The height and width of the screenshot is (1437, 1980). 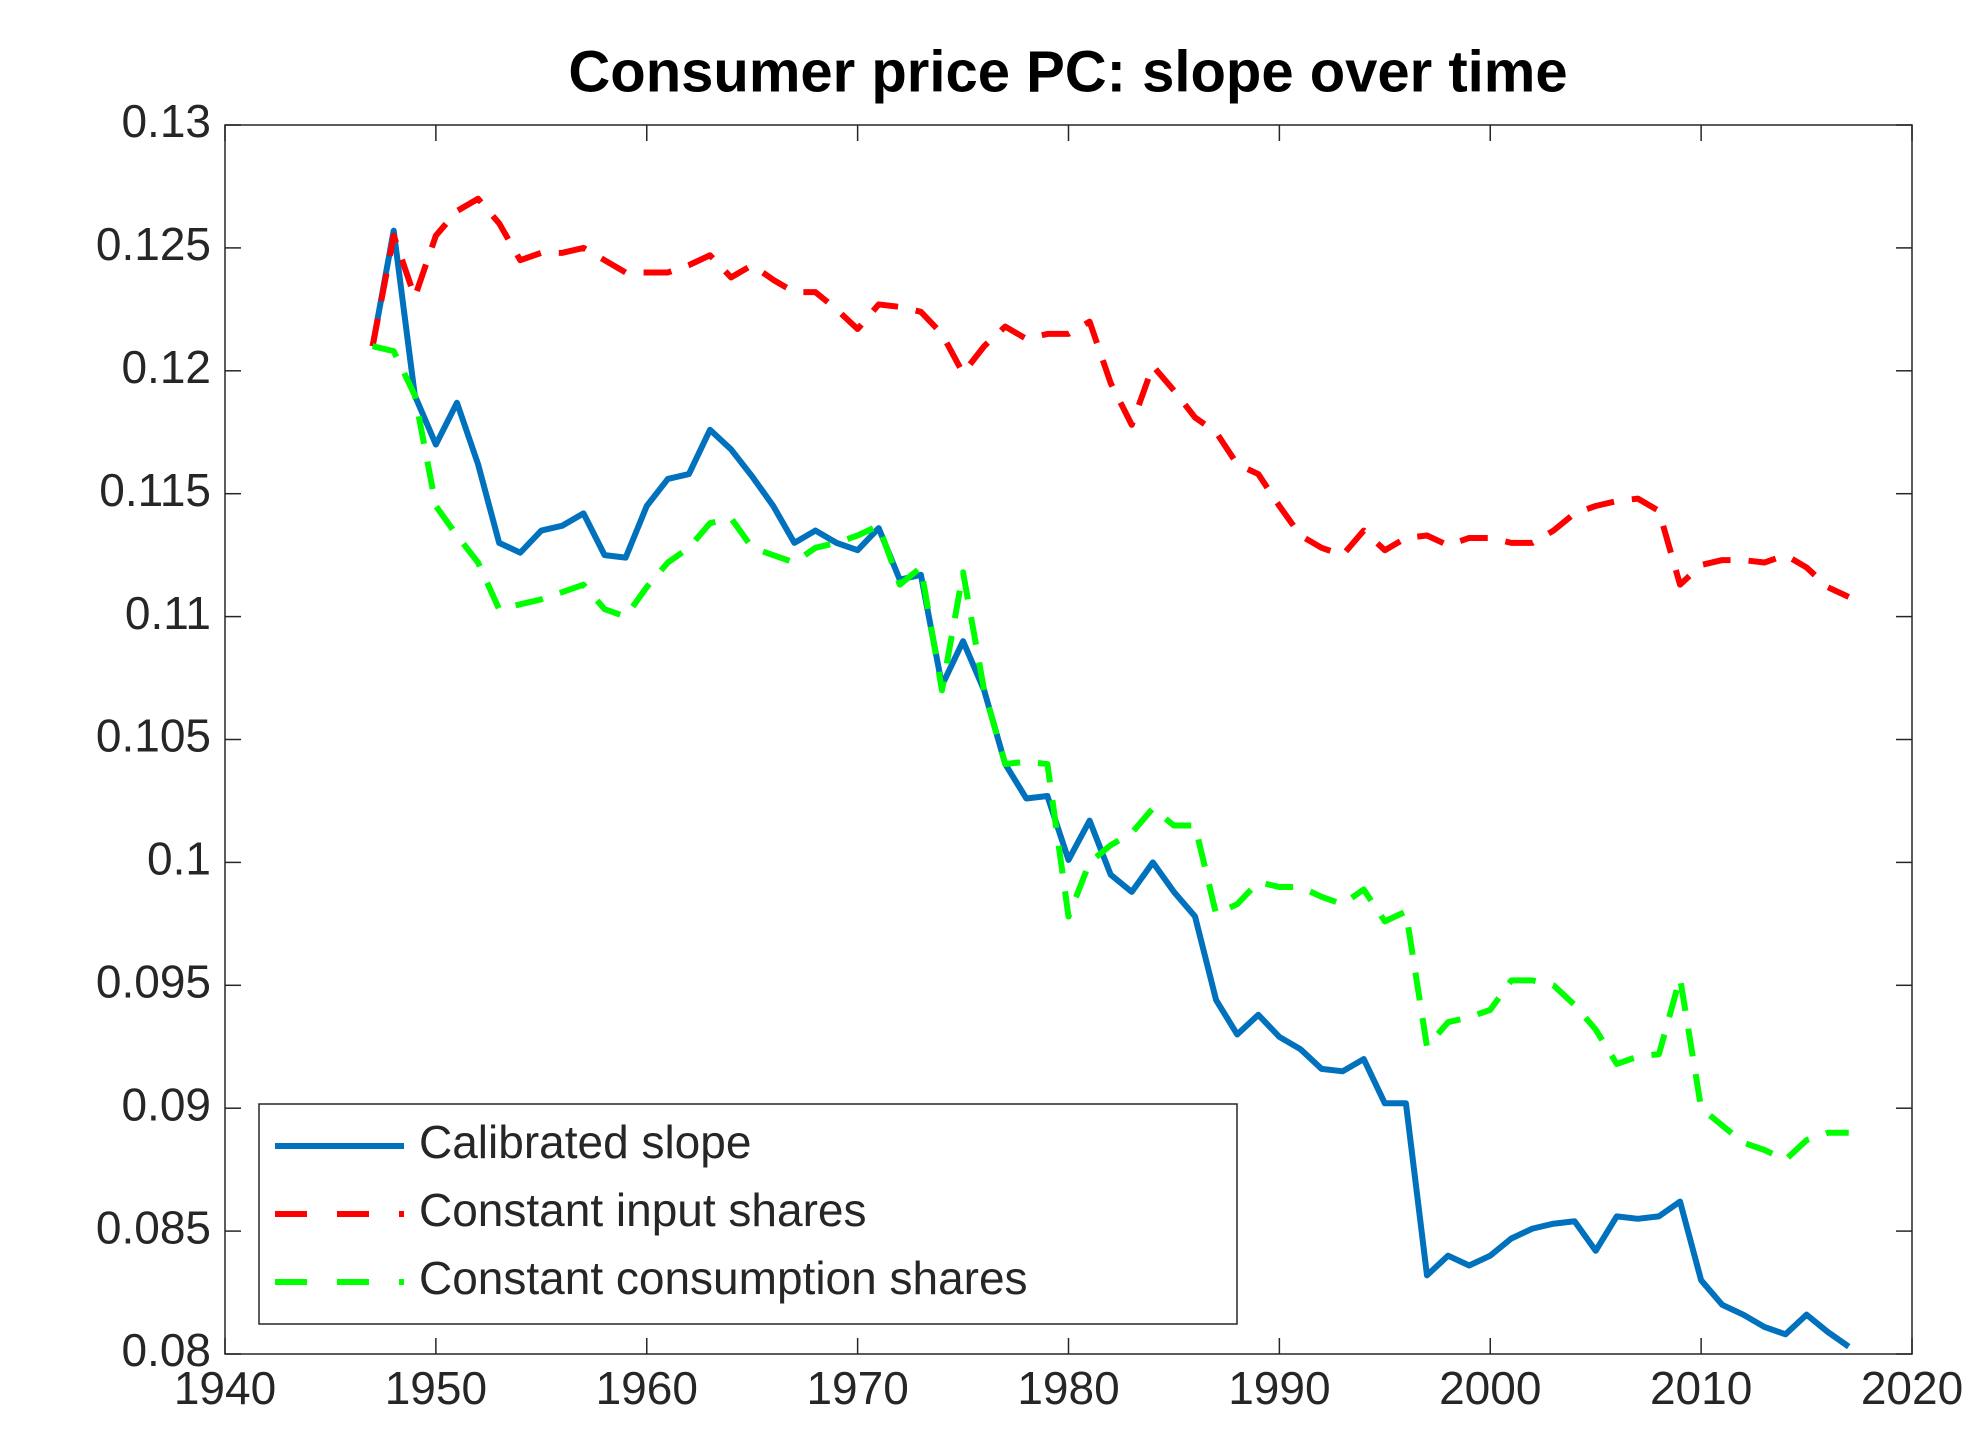 I want to click on y-tick-label: 0.13, so click(x=166, y=121).